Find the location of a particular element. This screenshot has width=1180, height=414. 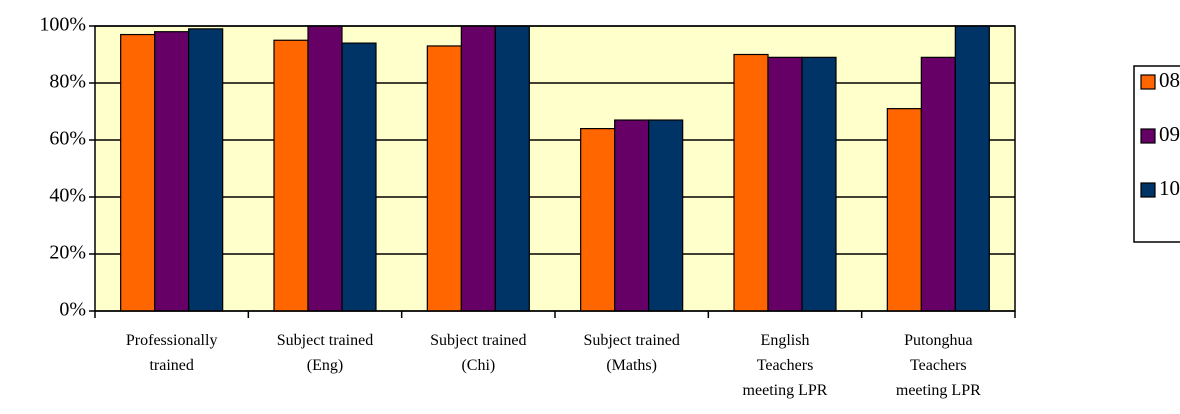

y-tick-label: 100% is located at coordinates (62, 25).